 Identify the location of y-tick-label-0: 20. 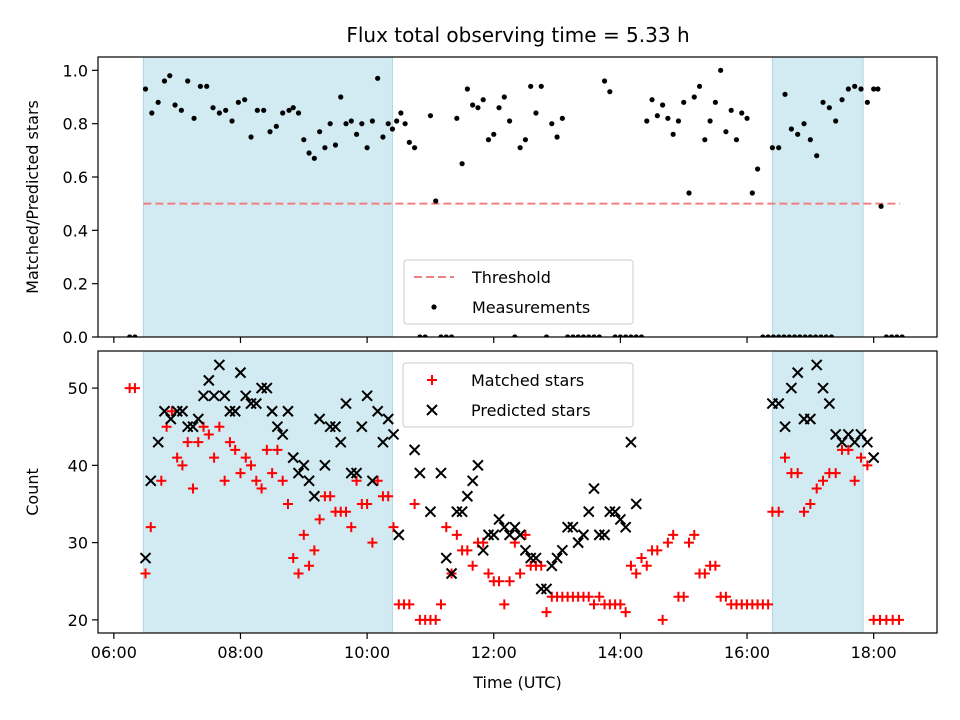
(78, 620).